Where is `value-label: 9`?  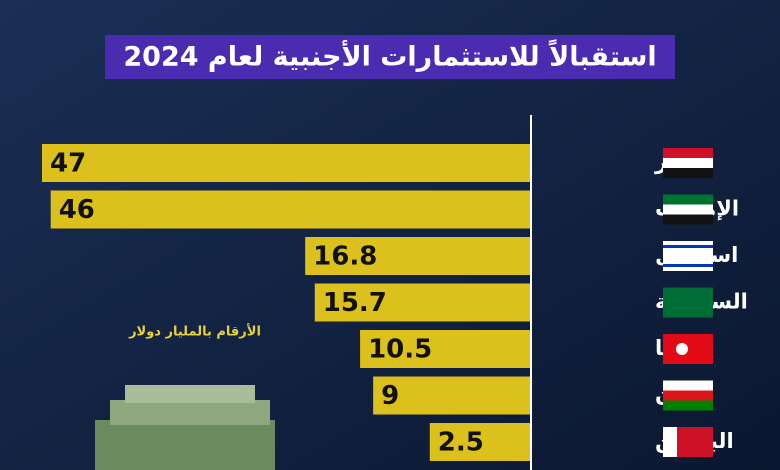 value-label: 9 is located at coordinates (390, 396).